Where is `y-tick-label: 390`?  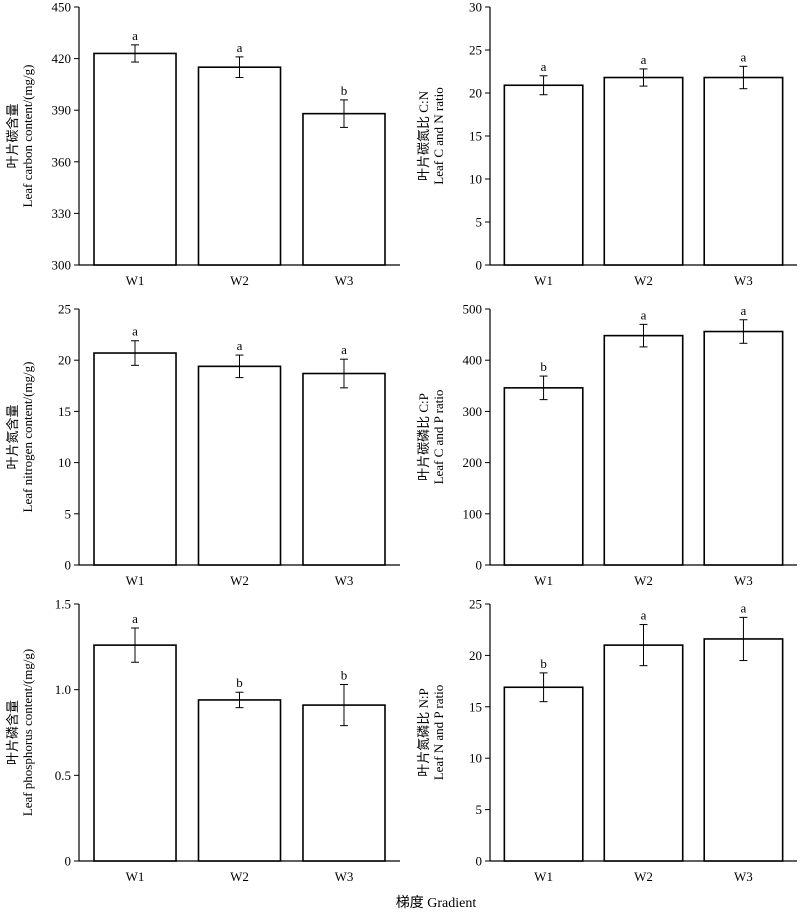
y-tick-label: 390 is located at coordinates (62, 110).